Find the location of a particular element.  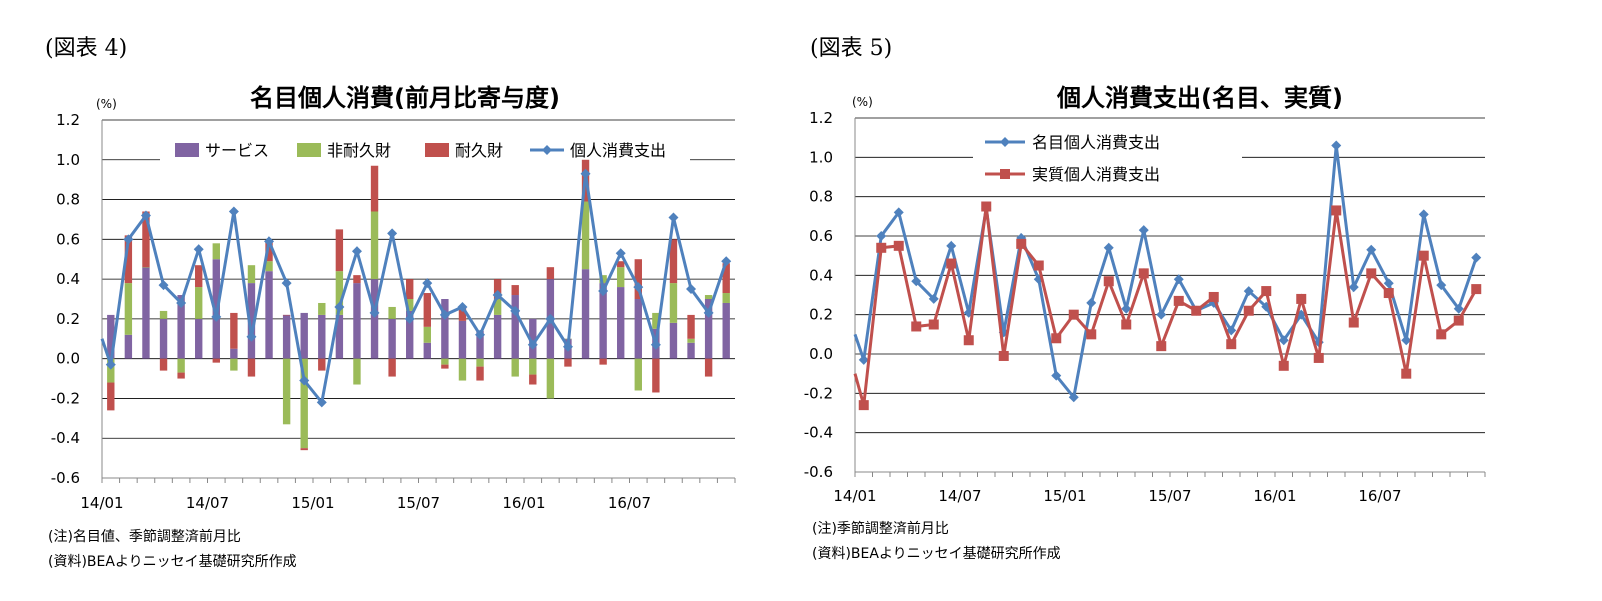

y-tick-label: 0.2 is located at coordinates (68, 319).